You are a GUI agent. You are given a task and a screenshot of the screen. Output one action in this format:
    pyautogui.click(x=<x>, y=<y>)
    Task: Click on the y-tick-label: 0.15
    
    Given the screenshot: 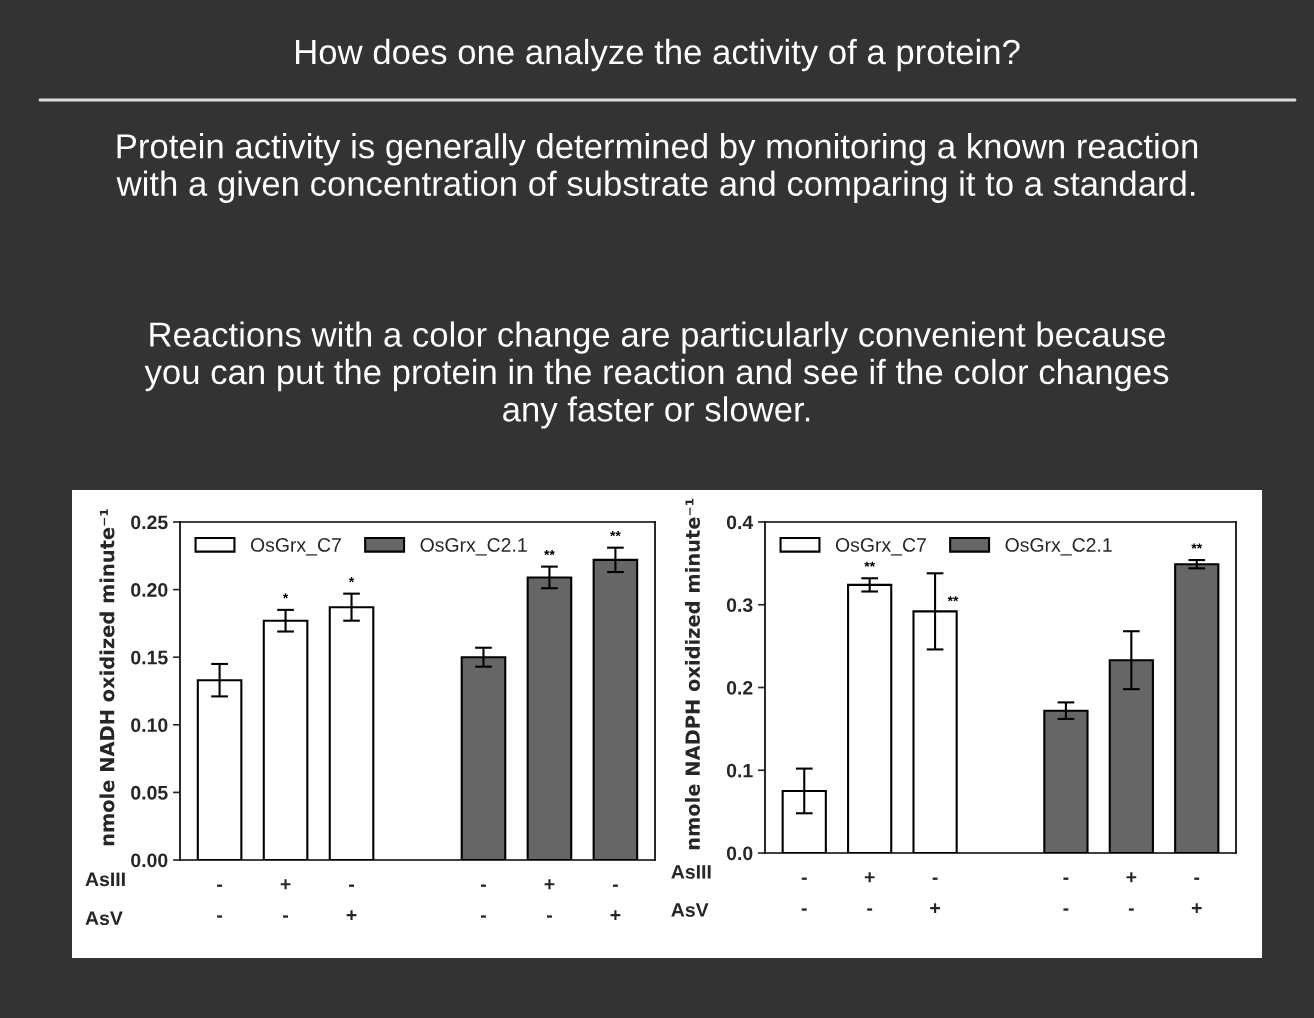 What is the action you would take?
    pyautogui.click(x=149, y=657)
    